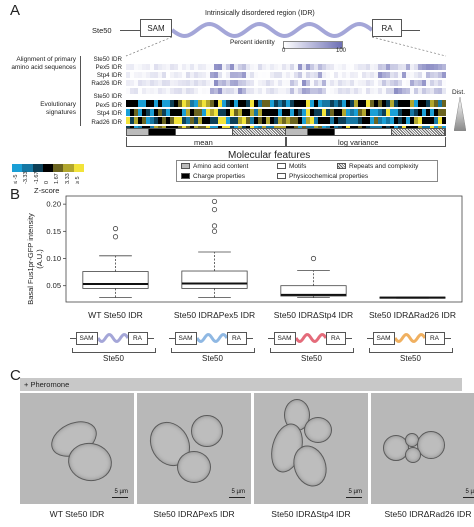 The height and width of the screenshot is (527, 474). What do you see at coordinates (115, 315) in the screenshot?
I see `category-label: WT Ste50 IDR` at bounding box center [115, 315].